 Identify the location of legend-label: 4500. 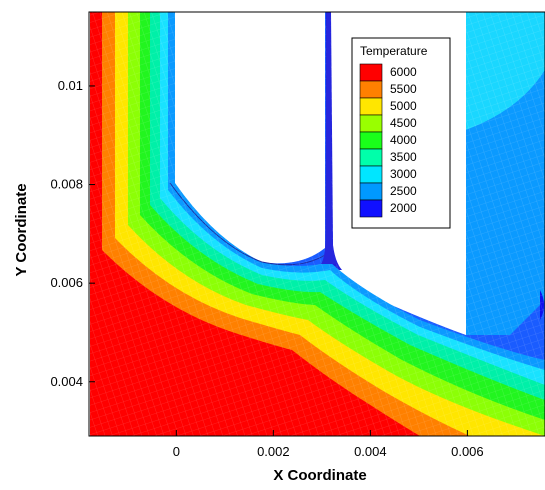
(403, 123).